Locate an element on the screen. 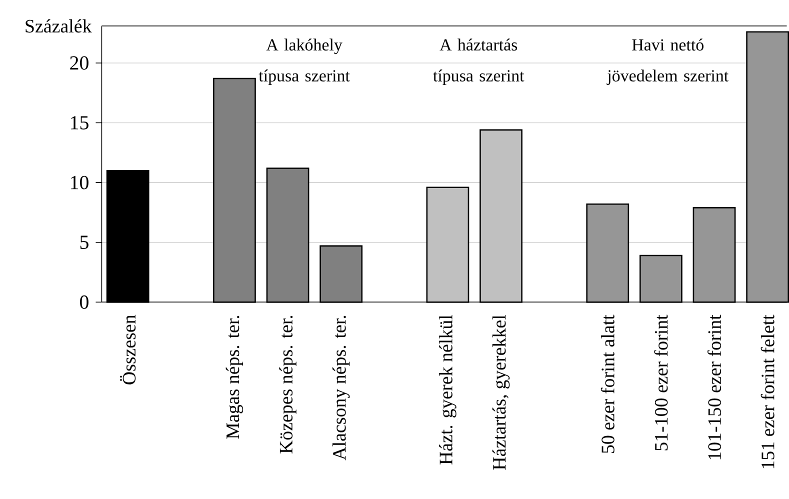 The width and height of the screenshot is (789, 499). x-tick-label: 101-150 ezer forint is located at coordinates (715, 387).